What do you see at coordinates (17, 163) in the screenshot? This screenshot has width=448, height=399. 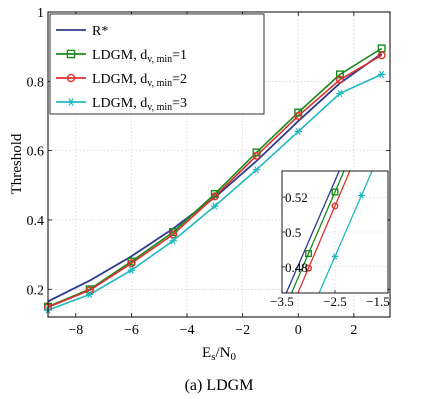 I see `y-axis-label: Threshold` at bounding box center [17, 163].